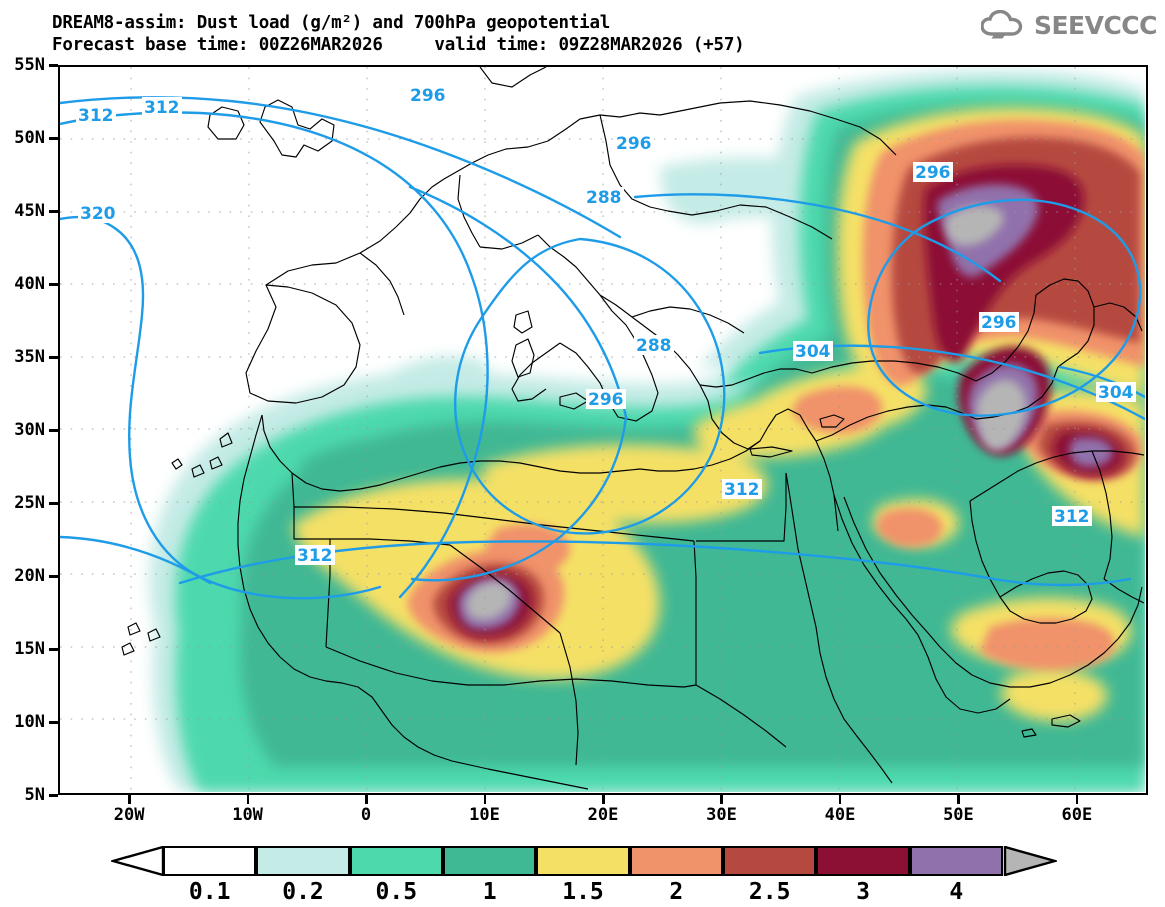 Image resolution: width=1165 pixels, height=907 pixels. I want to click on x-tick-label: 50E, so click(958, 815).